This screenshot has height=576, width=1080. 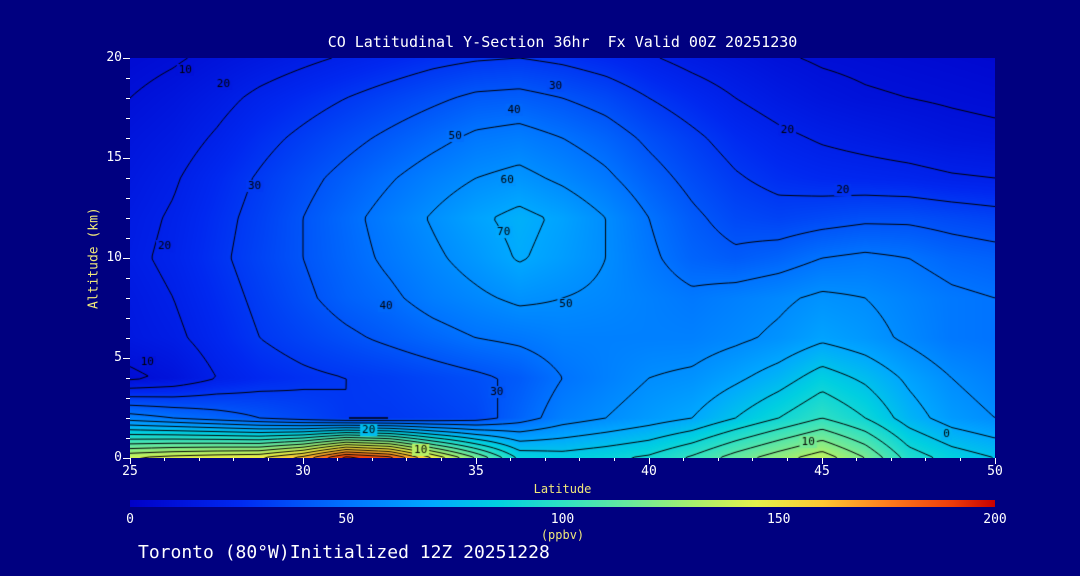 I want to click on x-tick-label: 40, so click(x=649, y=471).